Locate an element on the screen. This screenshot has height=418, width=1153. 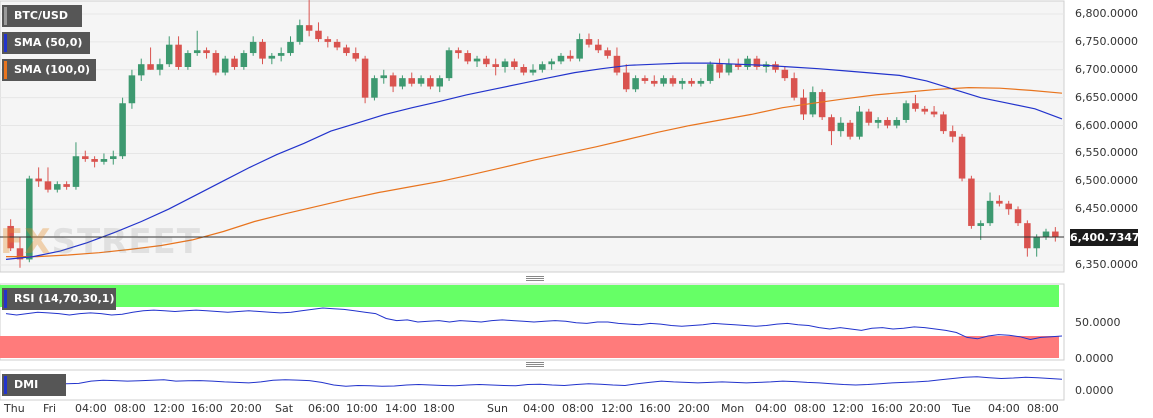
instrument-label: BTC/USD is located at coordinates (42, 16).